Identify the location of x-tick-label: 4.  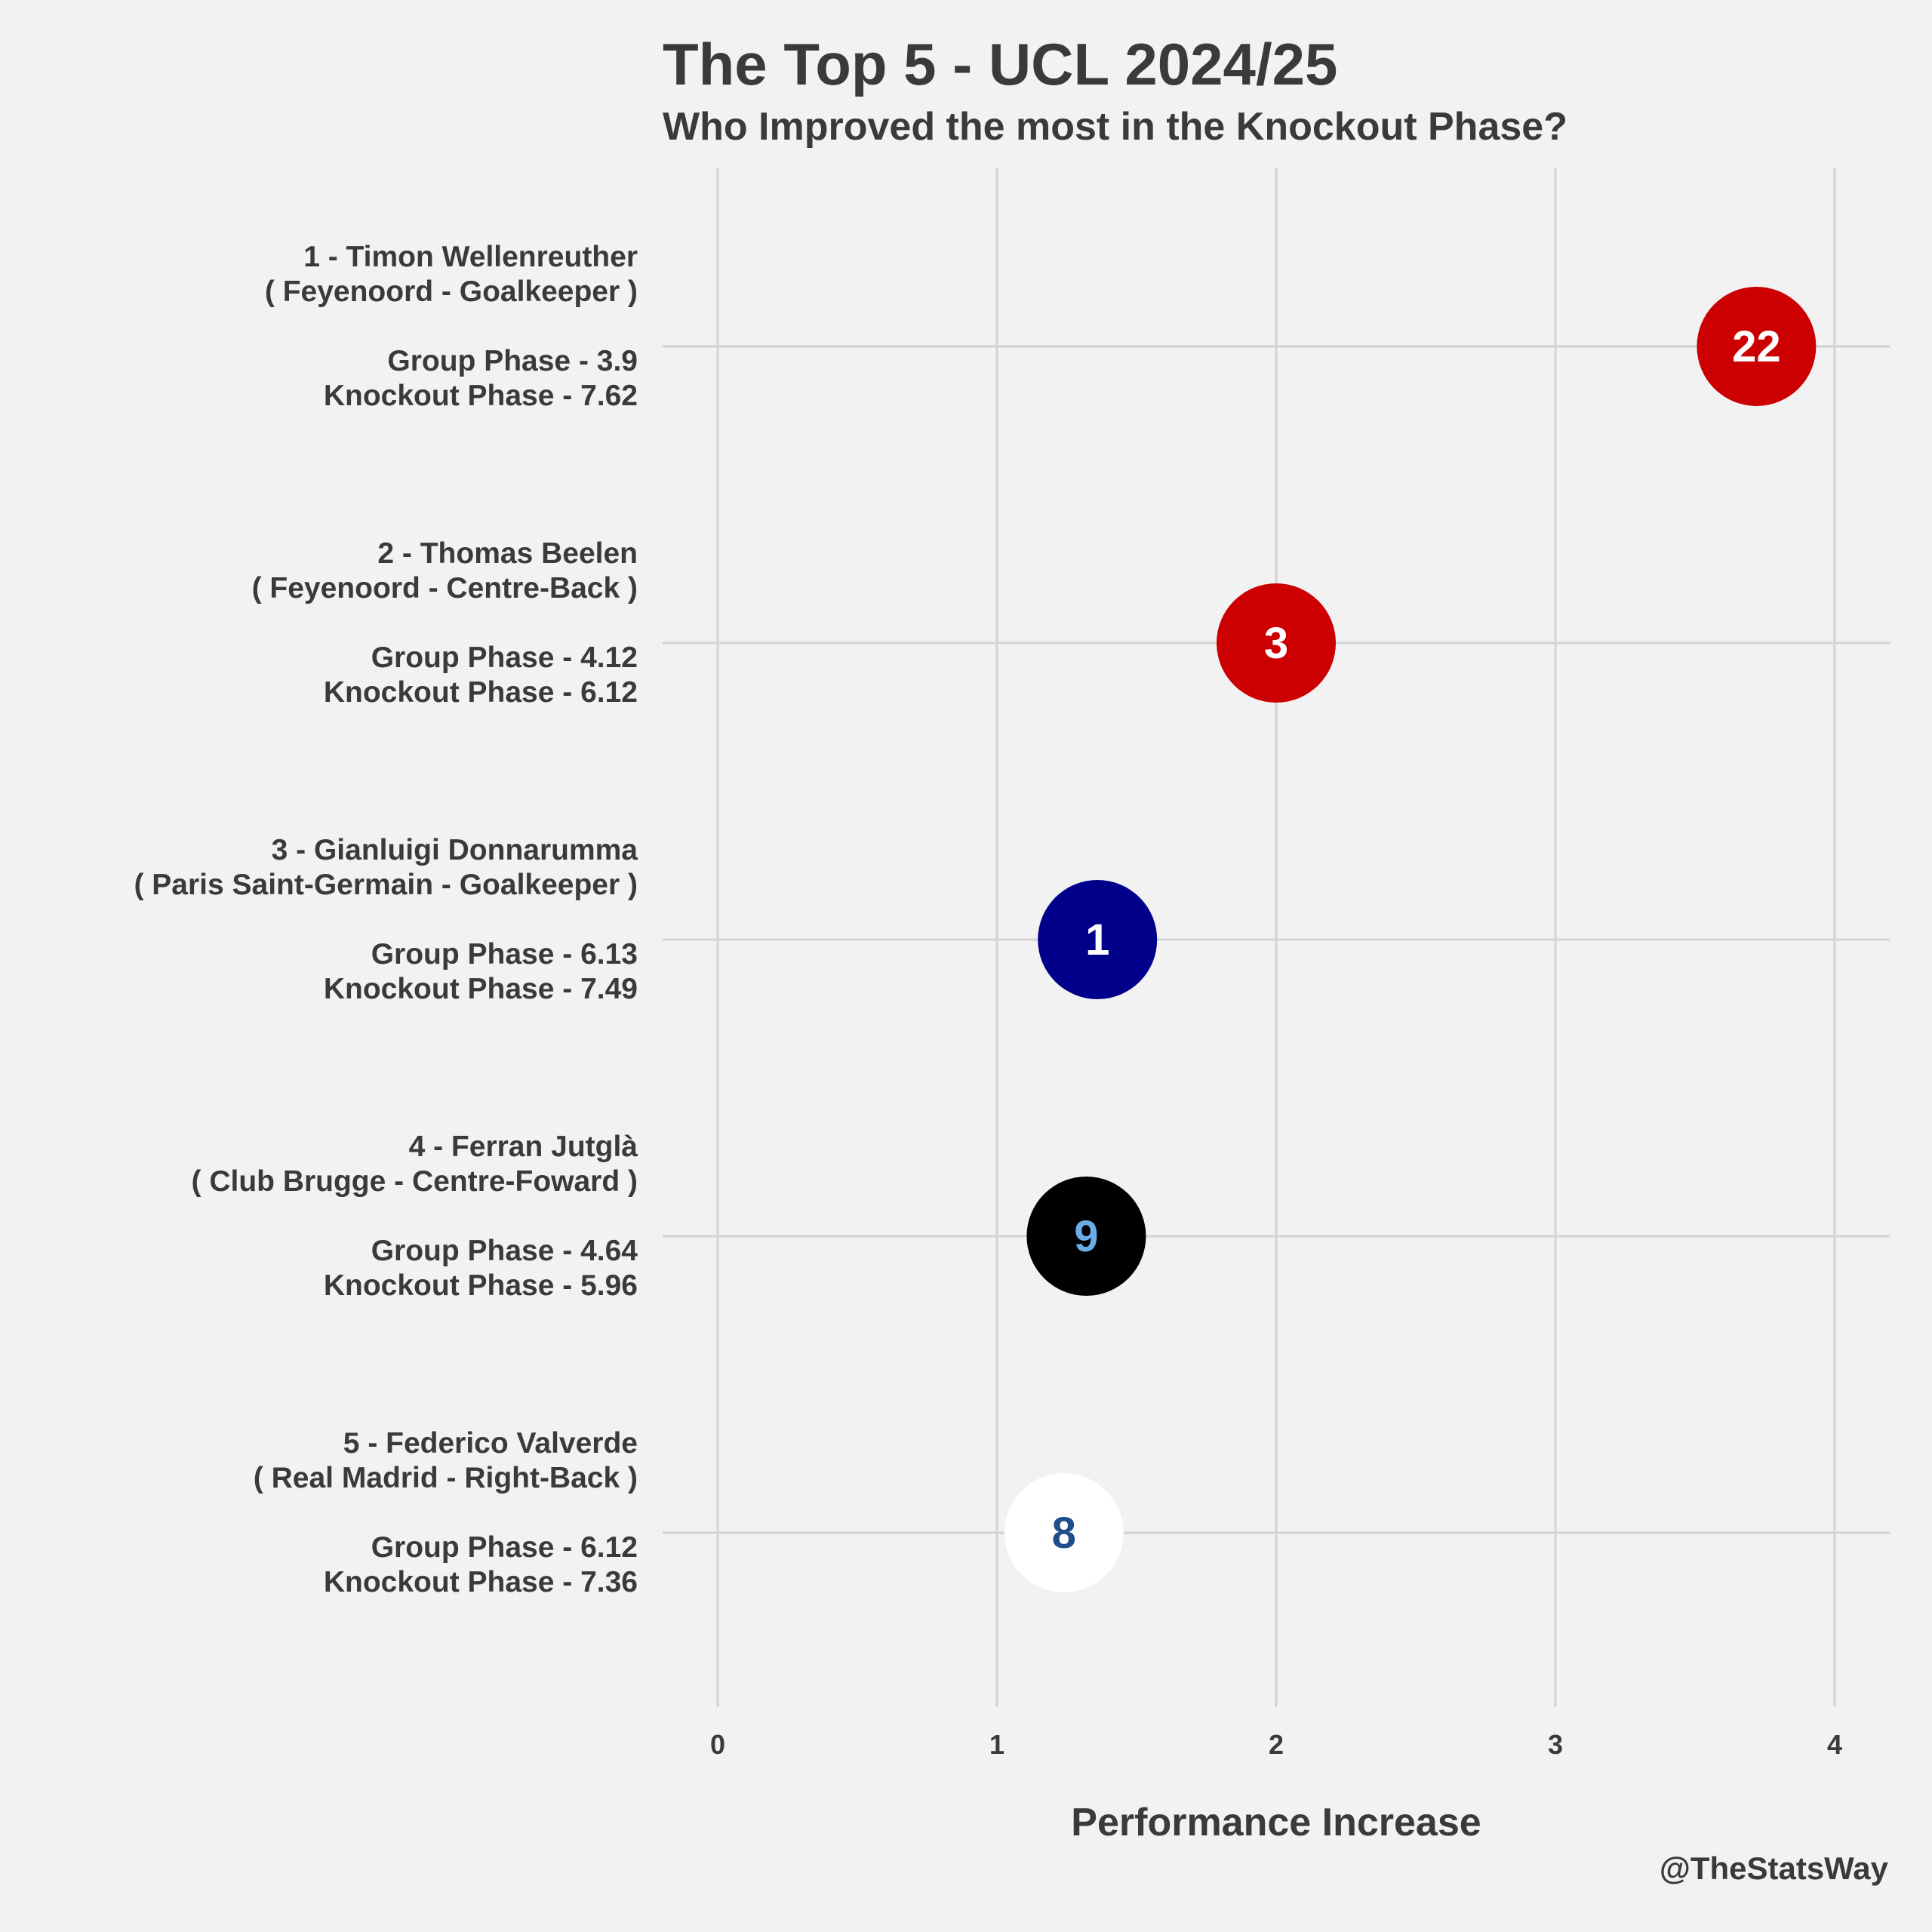
(1834, 1744).